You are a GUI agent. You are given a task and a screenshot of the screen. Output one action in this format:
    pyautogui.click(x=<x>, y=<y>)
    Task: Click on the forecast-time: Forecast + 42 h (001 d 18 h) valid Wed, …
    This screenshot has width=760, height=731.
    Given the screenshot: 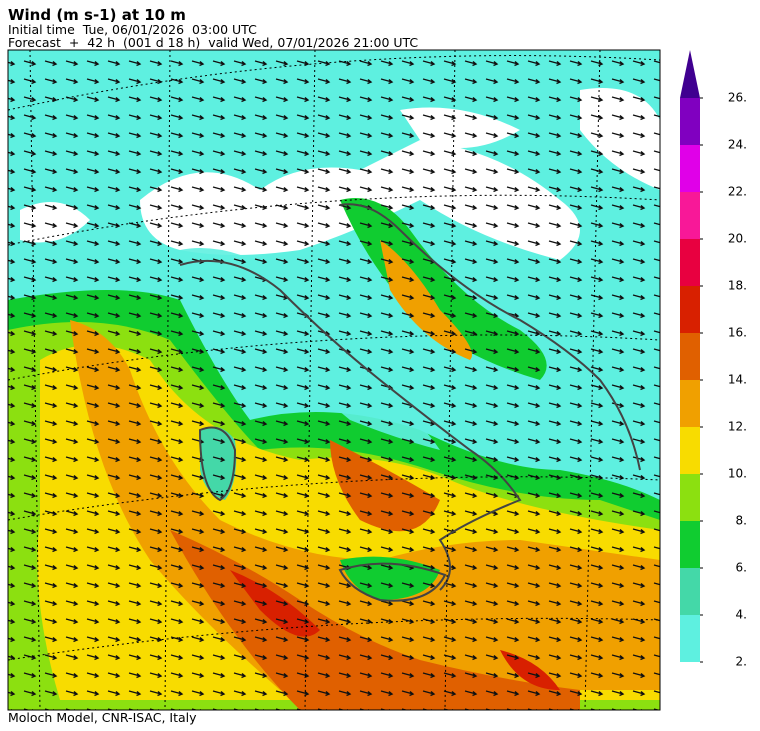 What is the action you would take?
    pyautogui.click(x=213, y=42)
    